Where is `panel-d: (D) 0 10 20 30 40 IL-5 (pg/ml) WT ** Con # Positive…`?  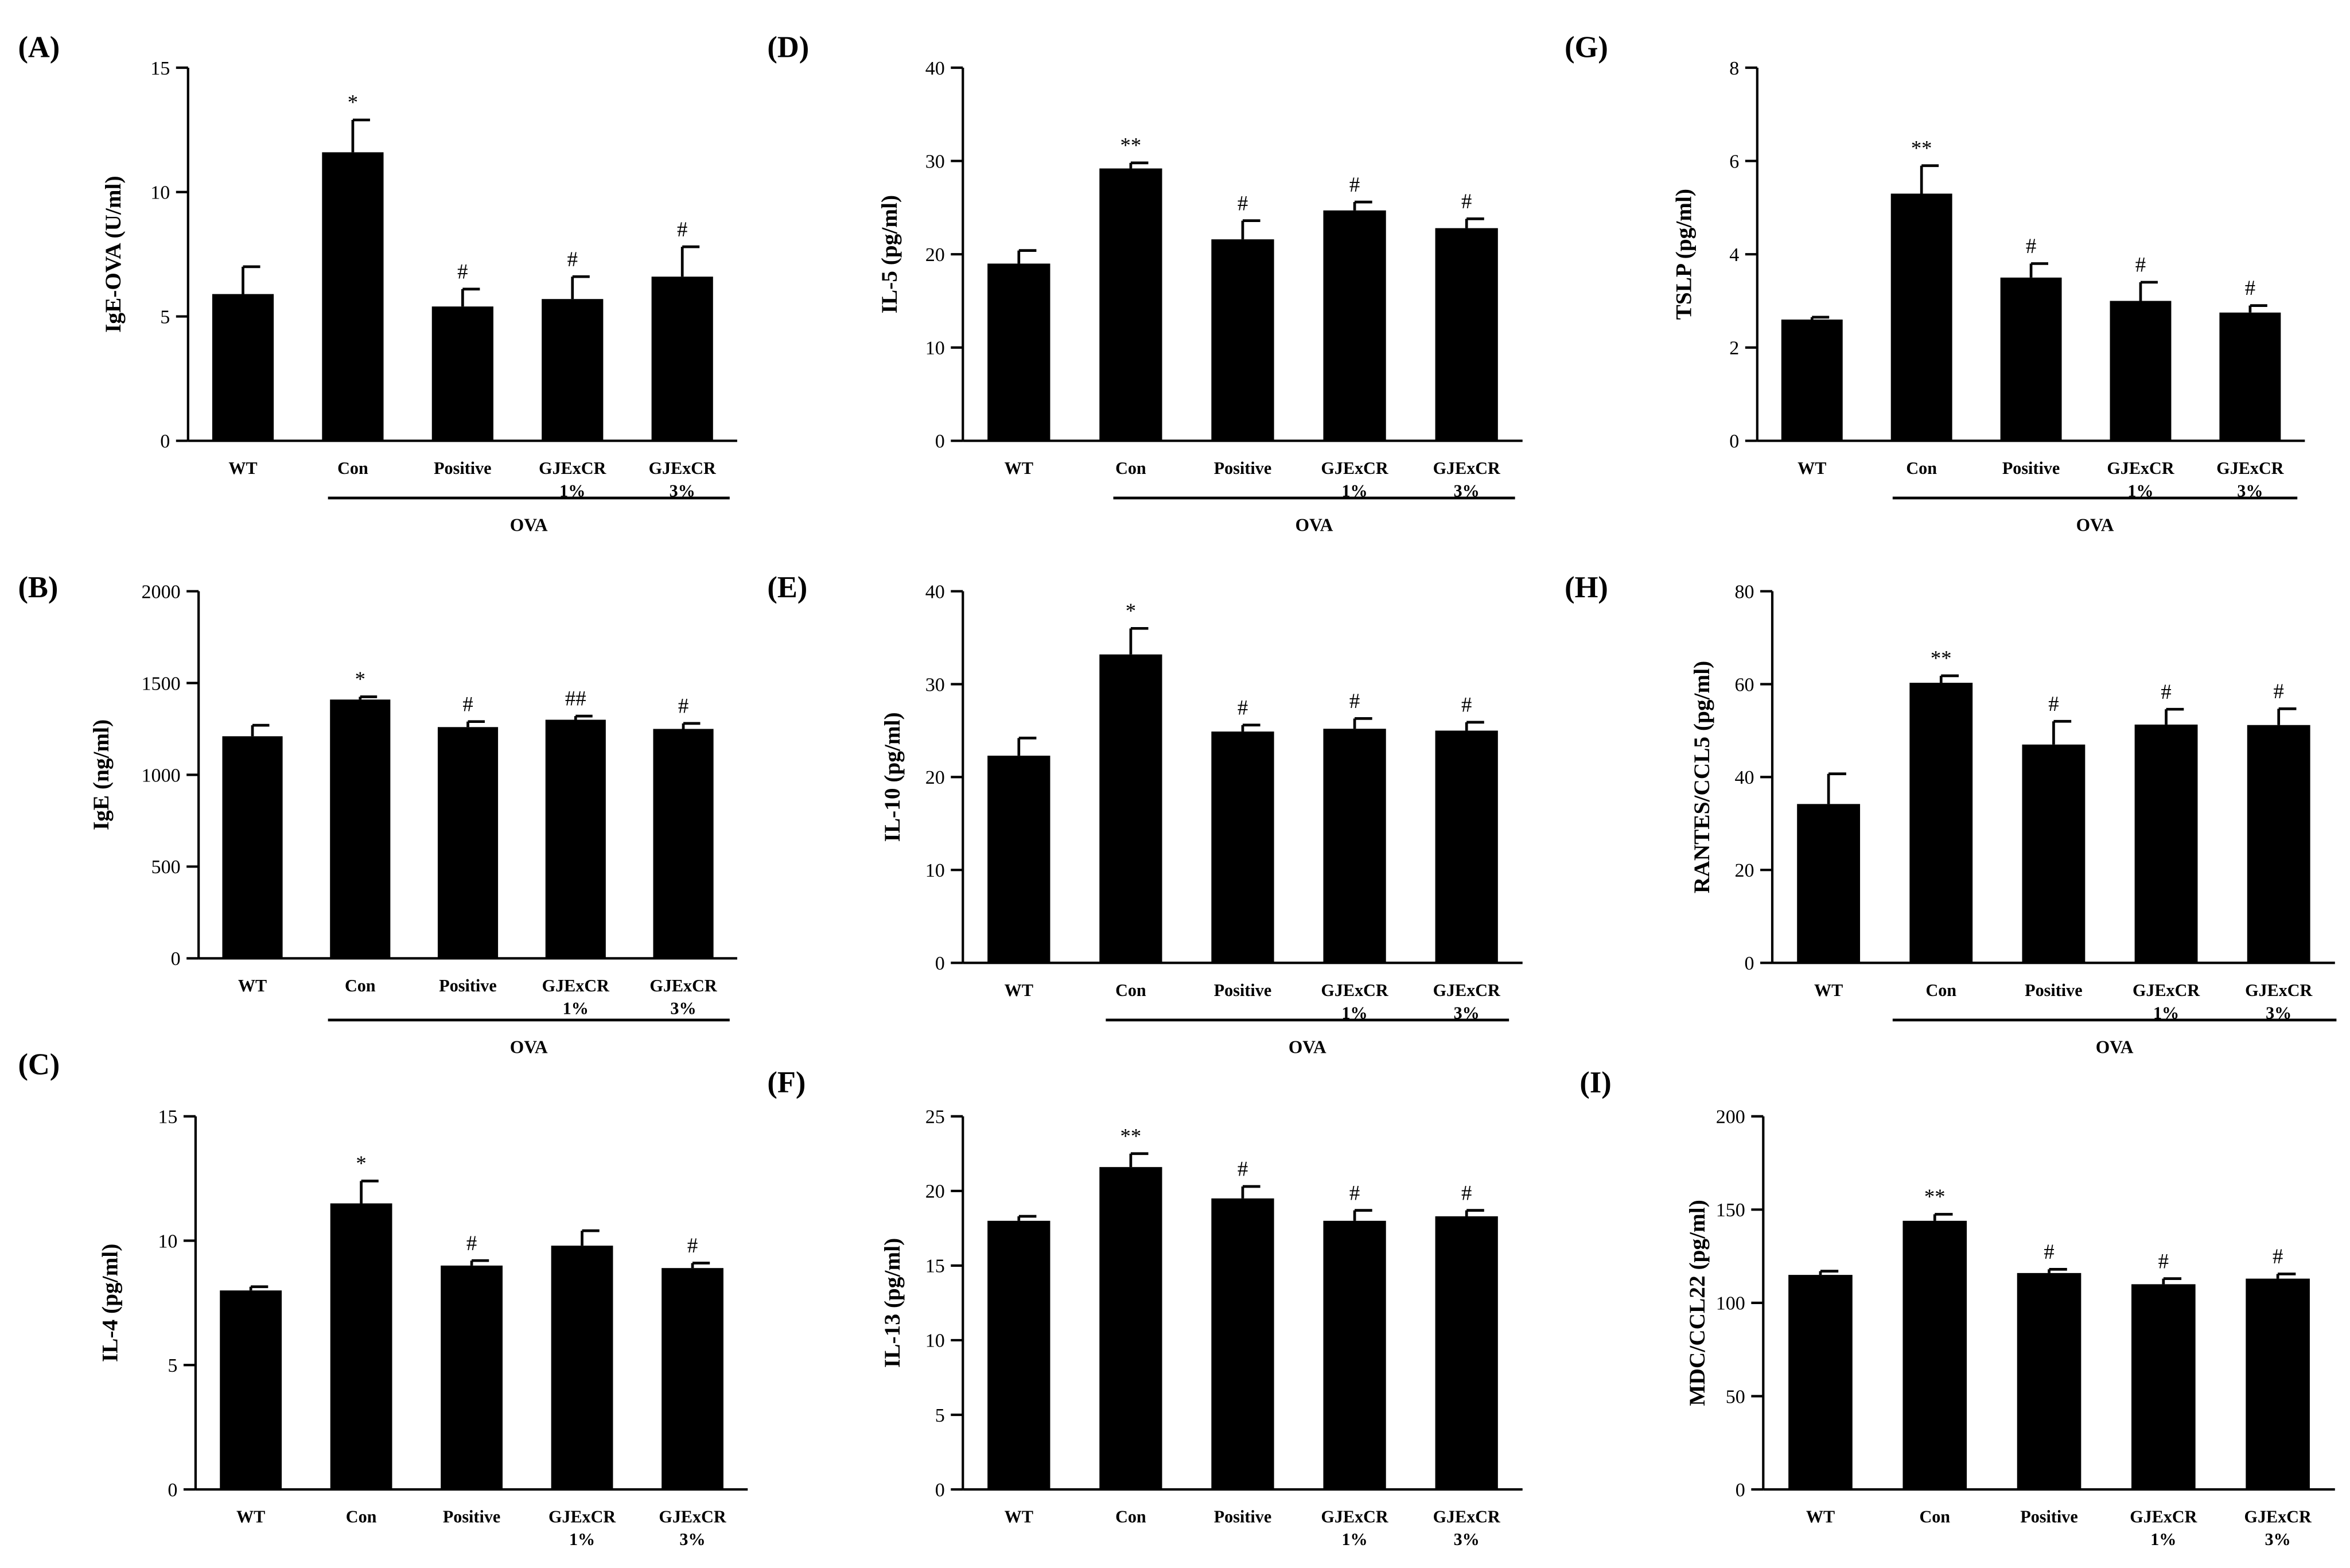 panel-d: (D) 0 10 20 30 40 IL-5 (pg/ml) WT ** Con # Positive… is located at coordinates (1145, 283).